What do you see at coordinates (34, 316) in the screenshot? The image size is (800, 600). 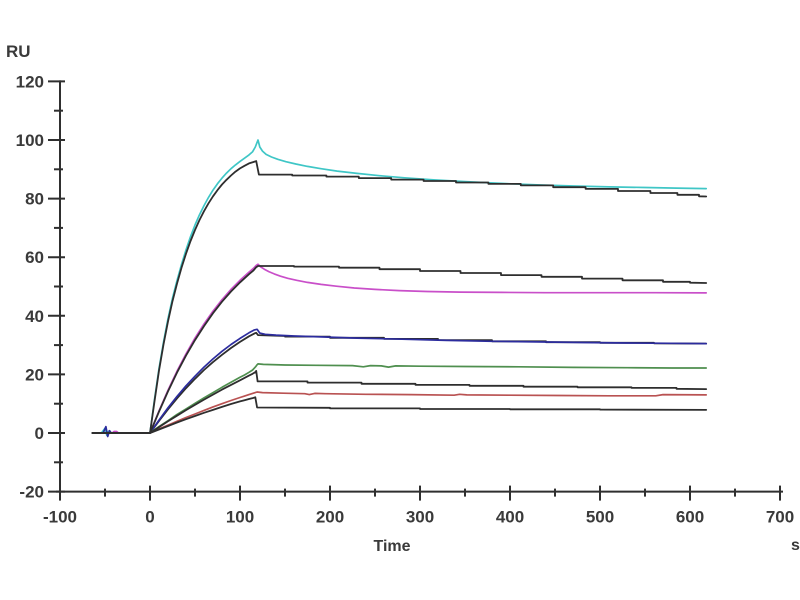 I see `y-tick-label: 40` at bounding box center [34, 316].